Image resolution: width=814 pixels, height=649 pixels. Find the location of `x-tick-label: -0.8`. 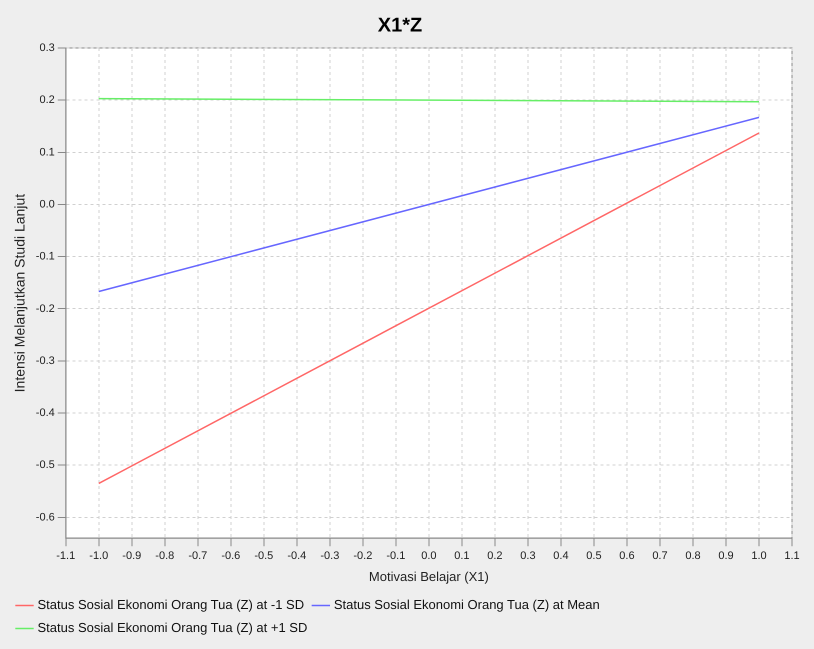

x-tick-label: -0.8 is located at coordinates (164, 556).